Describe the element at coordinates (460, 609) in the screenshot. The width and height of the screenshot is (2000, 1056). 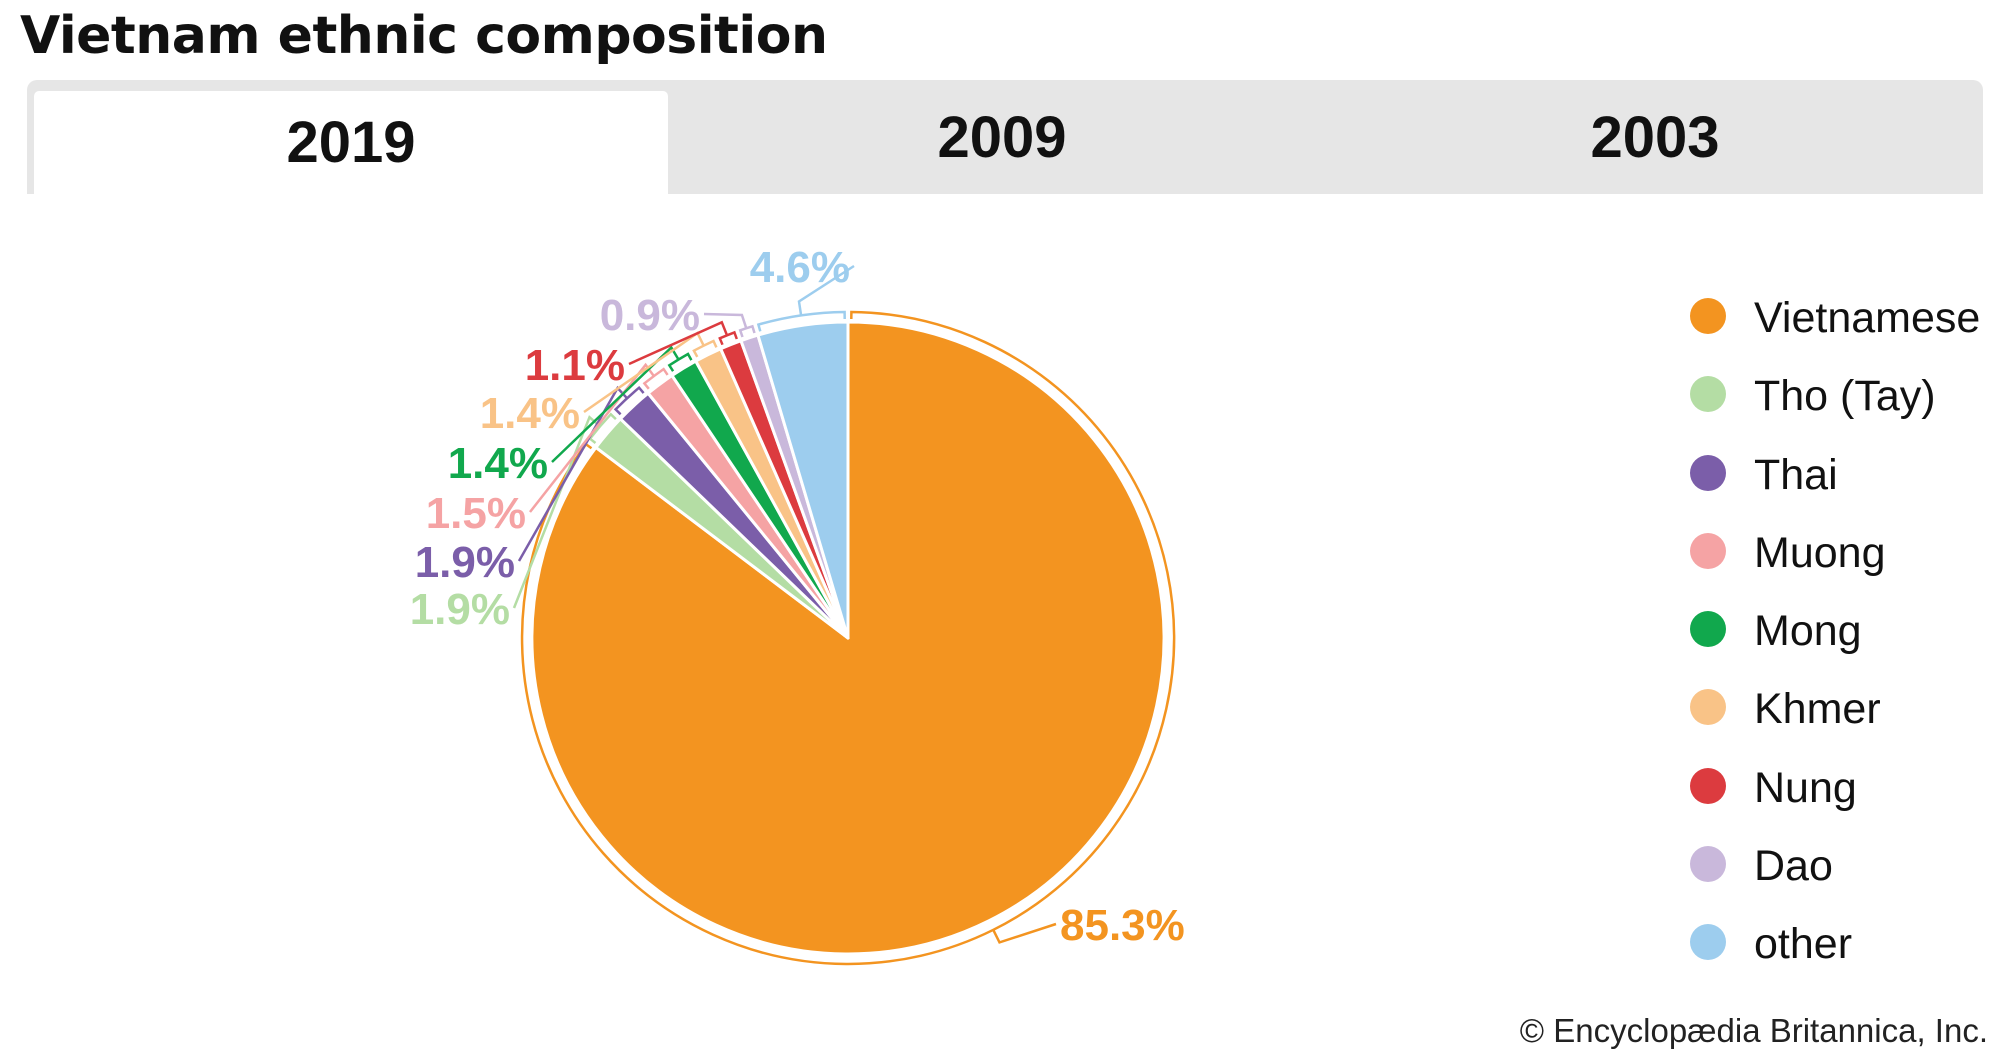
I see `slice-label-tho-tay: 1.9%` at that location.